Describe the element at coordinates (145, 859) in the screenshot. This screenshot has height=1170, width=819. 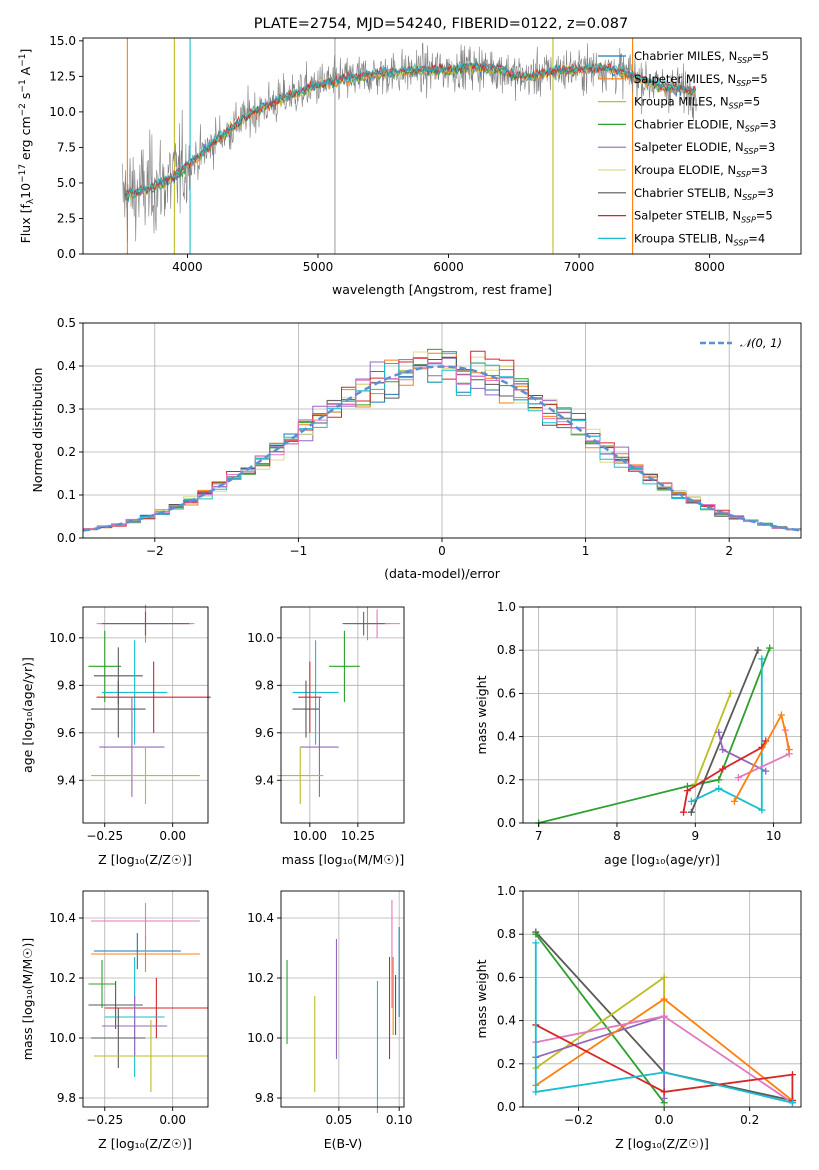
I see `age-z-xlabel: Z [log₁₀(Z/Z☉)]` at that location.